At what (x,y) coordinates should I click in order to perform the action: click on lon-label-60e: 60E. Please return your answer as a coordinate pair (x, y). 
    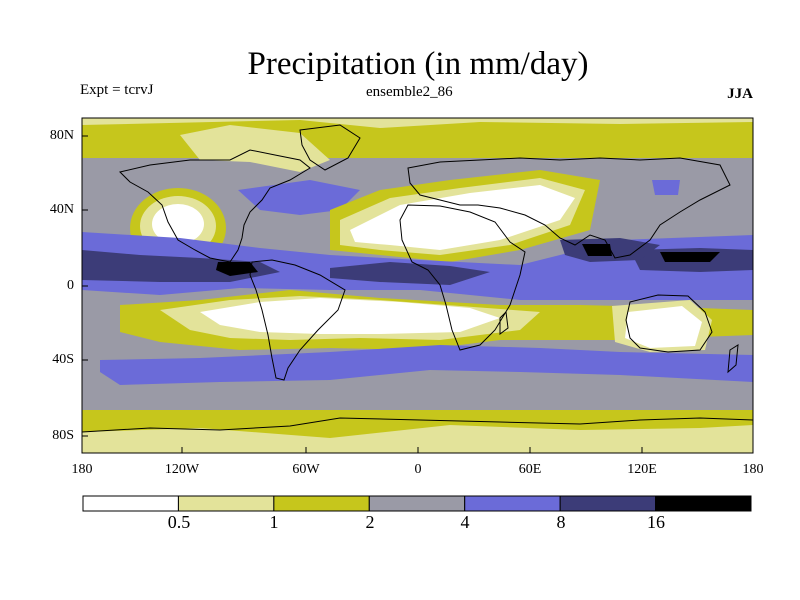
    Looking at the image, I should click on (530, 469).